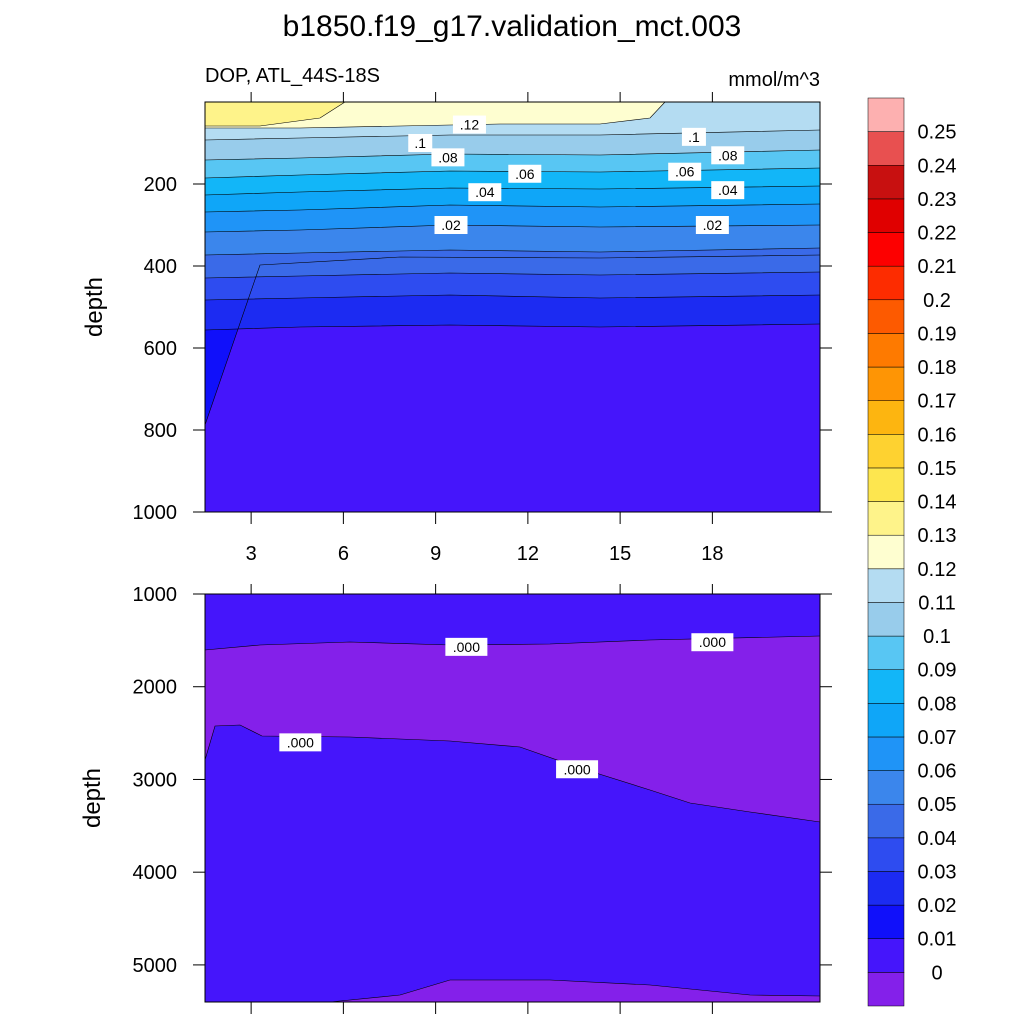 This screenshot has width=1024, height=1024. What do you see at coordinates (937, 334) in the screenshot?
I see `colorbar-label: 0.19` at bounding box center [937, 334].